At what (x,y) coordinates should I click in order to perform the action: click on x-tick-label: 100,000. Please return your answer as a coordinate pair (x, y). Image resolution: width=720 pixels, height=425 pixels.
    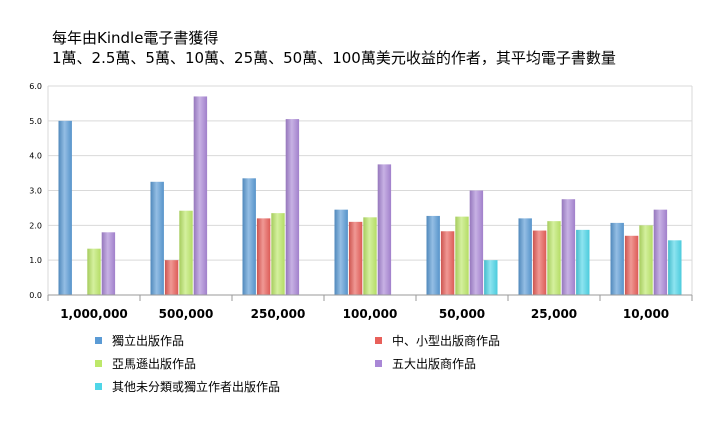
    Looking at the image, I should click on (370, 314).